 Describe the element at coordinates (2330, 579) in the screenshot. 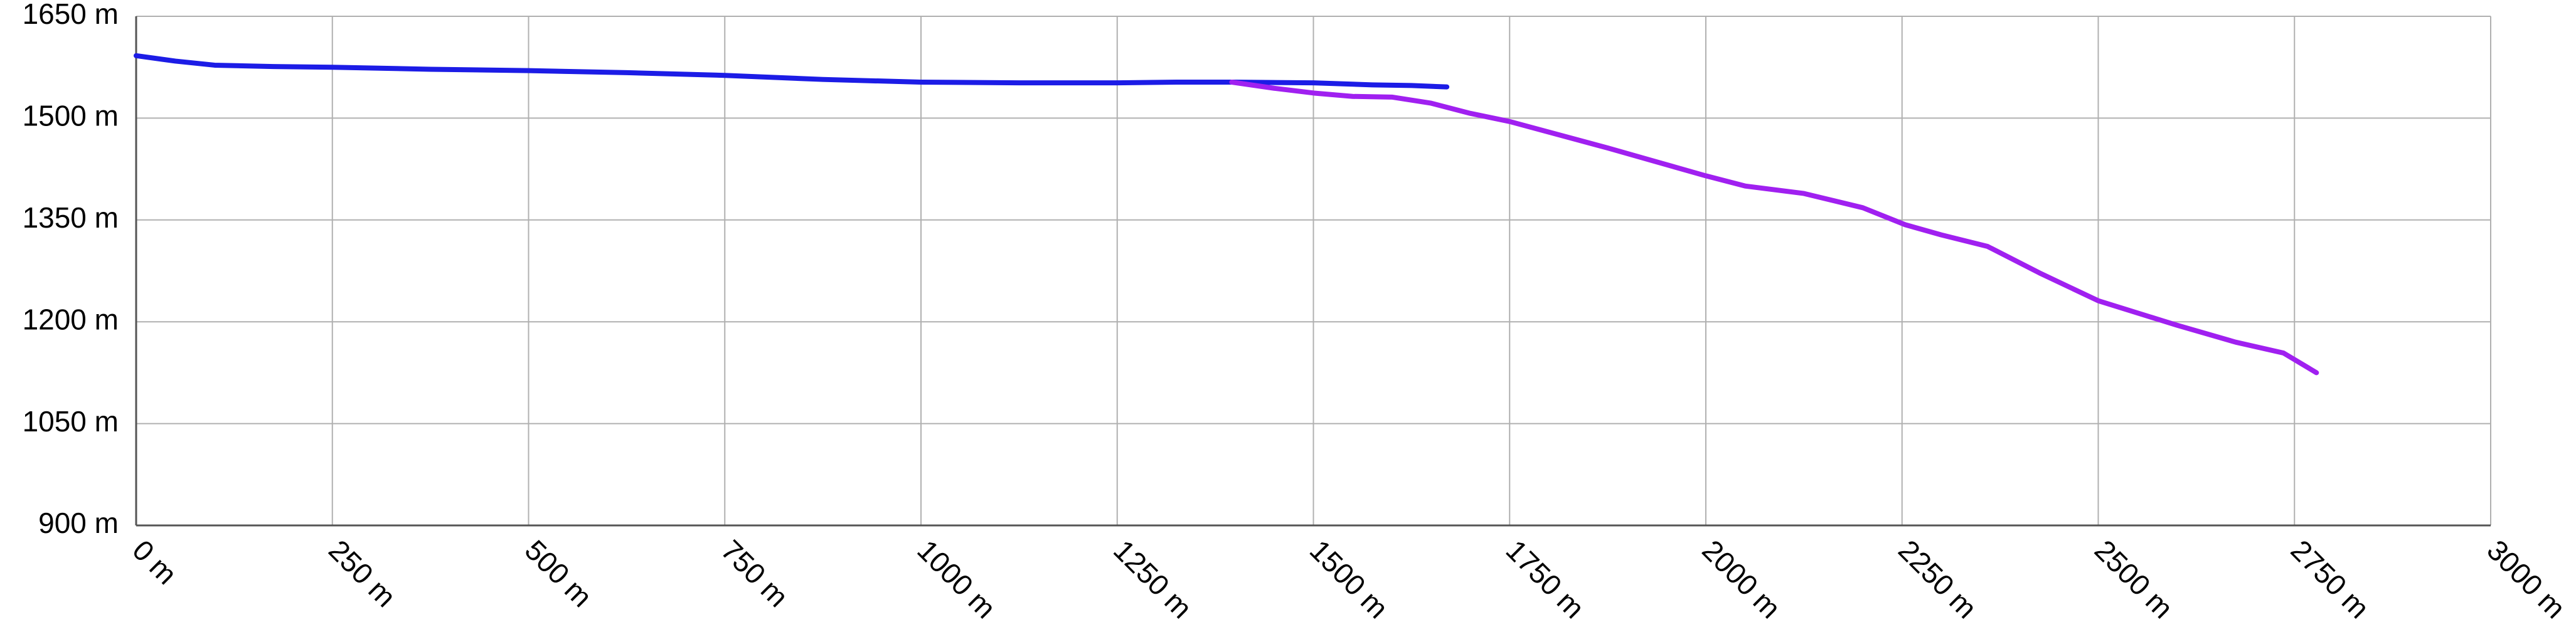

I see `x-tick-label: 2750 m` at that location.